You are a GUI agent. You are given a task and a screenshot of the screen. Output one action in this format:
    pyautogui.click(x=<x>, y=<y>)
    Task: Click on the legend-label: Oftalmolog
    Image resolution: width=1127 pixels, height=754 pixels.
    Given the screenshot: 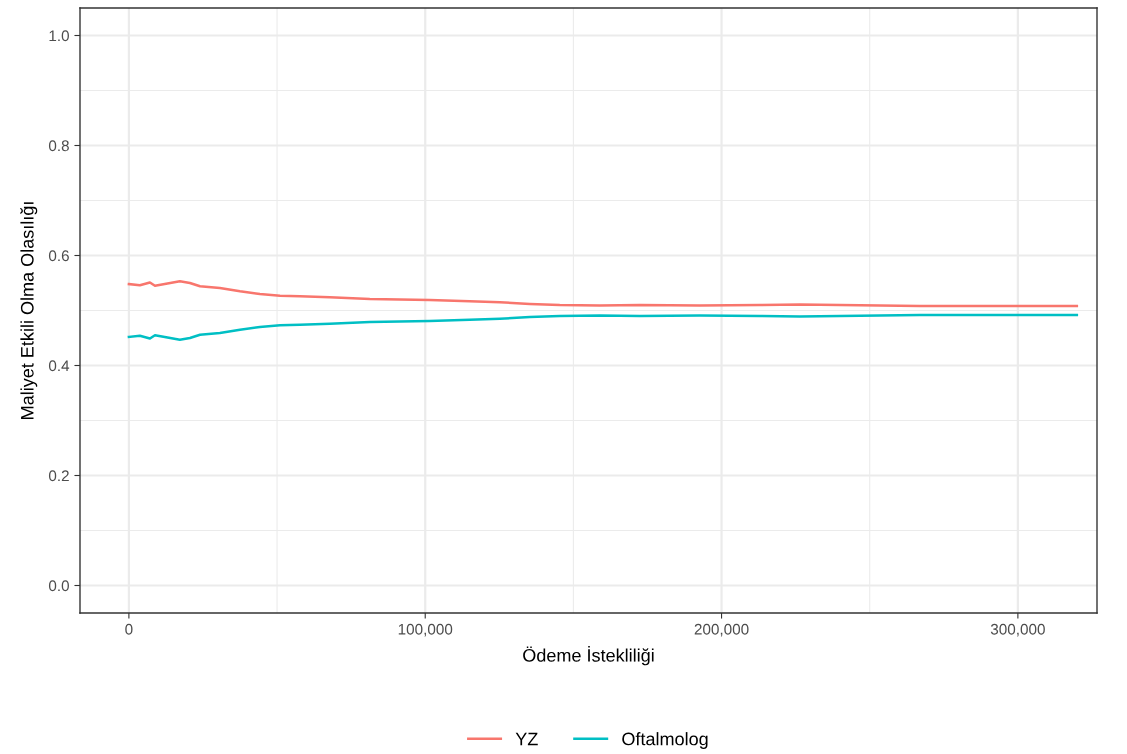 What is the action you would take?
    pyautogui.click(x=665, y=740)
    